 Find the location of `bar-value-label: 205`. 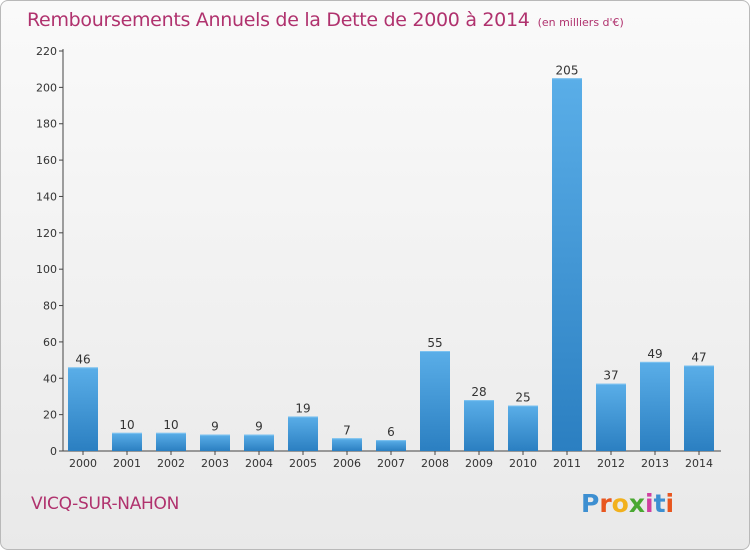

bar-value-label: 205 is located at coordinates (567, 70).